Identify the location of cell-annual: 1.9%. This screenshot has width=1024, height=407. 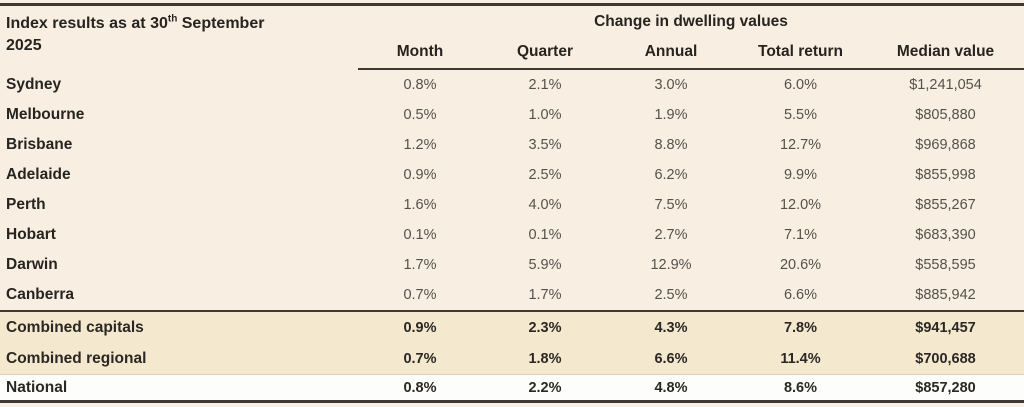
(671, 115).